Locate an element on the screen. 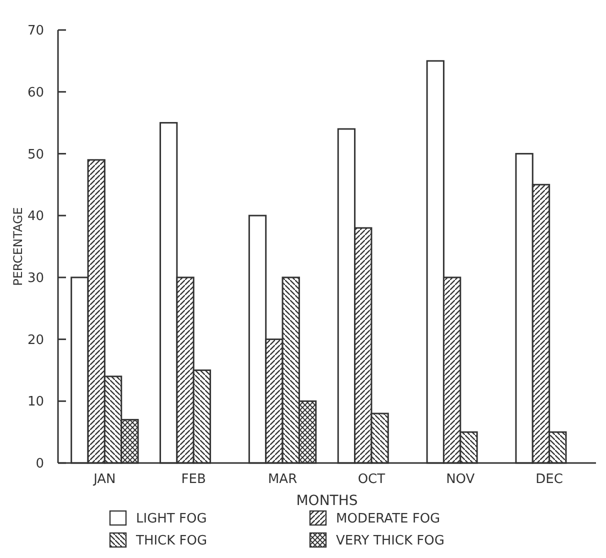  y-tick-label: 50 is located at coordinates (35, 154).